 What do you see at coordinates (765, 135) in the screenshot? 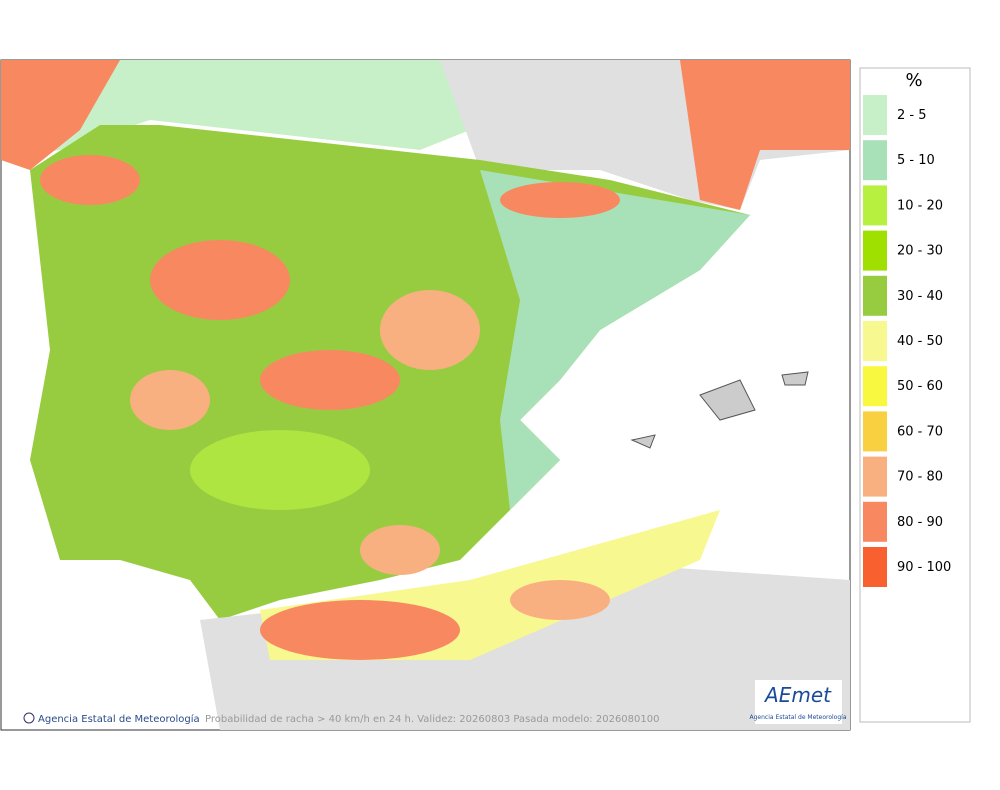
I see `france-high` at bounding box center [765, 135].